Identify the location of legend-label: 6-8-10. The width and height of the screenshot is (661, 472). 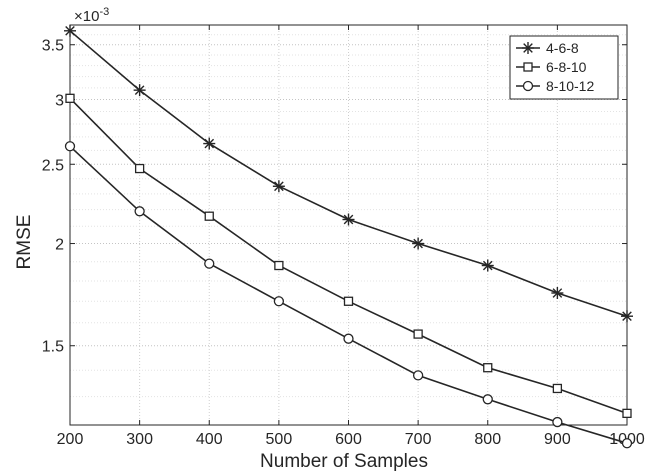
(566, 67).